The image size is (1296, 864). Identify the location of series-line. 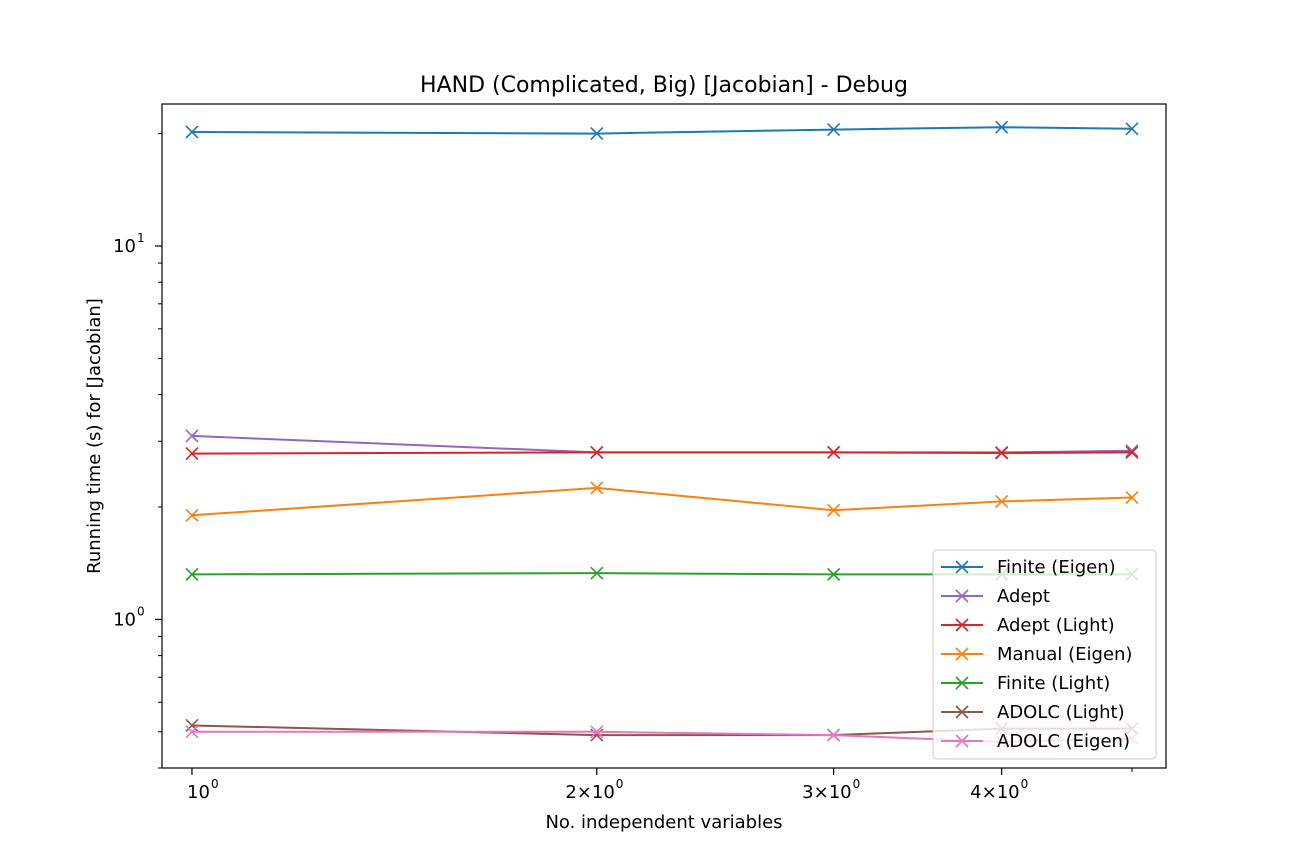
(661, 453).